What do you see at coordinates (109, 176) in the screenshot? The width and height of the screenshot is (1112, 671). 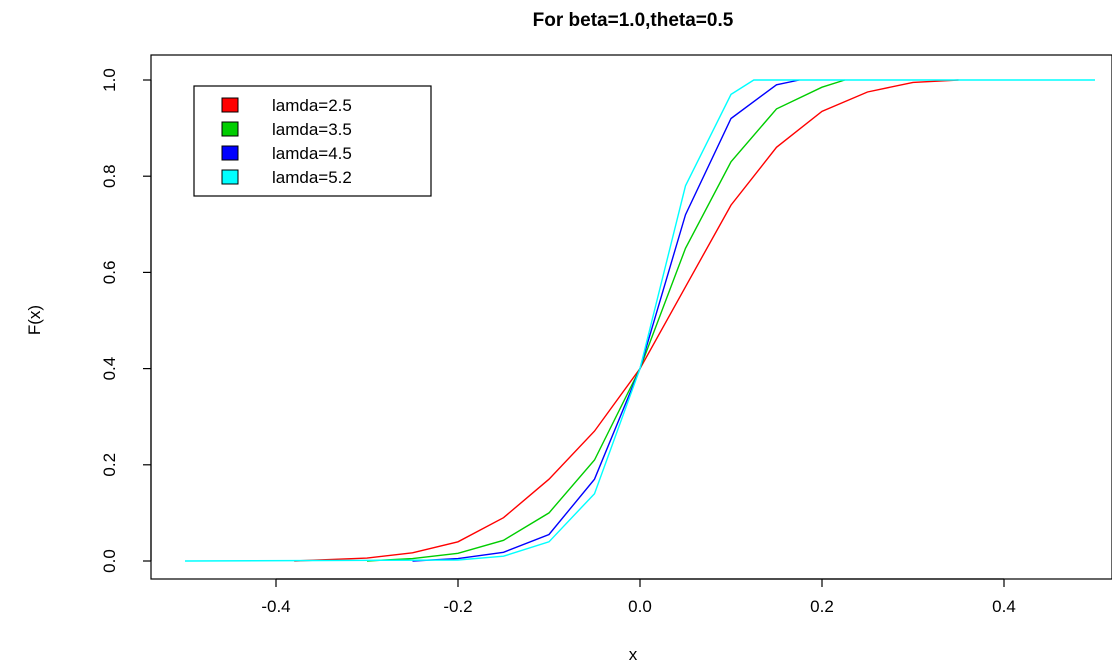 I see `y-tick-label: 0.8` at bounding box center [109, 176].